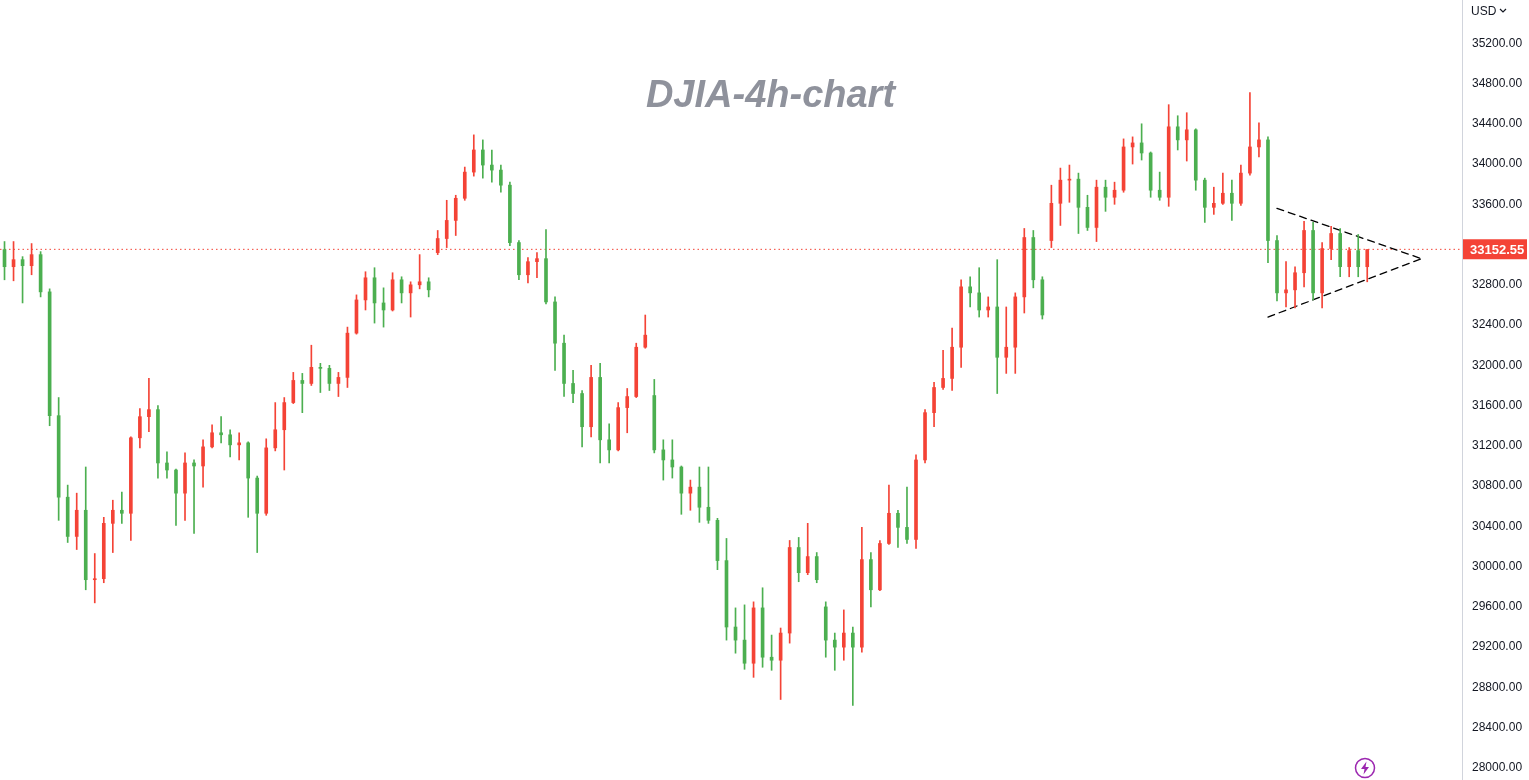 This screenshot has width=1529, height=780. Describe the element at coordinates (1497, 726) in the screenshot. I see `y-tick-label: 28400.00` at that location.